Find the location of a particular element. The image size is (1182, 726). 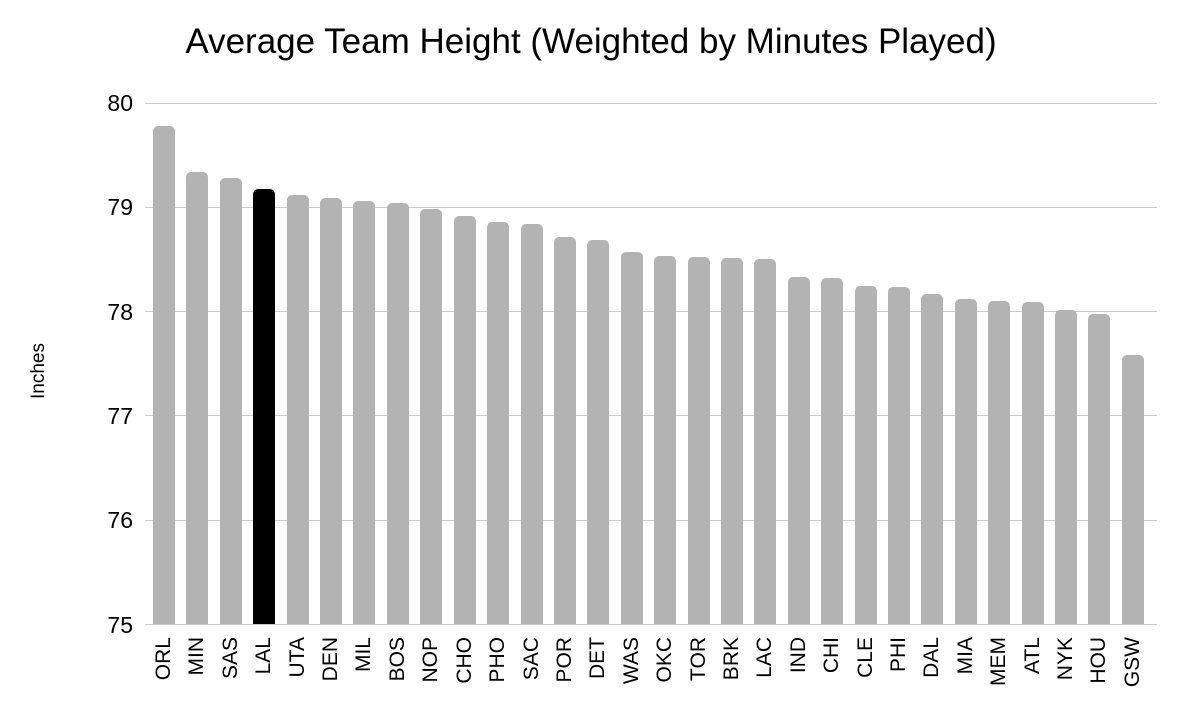

bar-POR is located at coordinates (564, 430).